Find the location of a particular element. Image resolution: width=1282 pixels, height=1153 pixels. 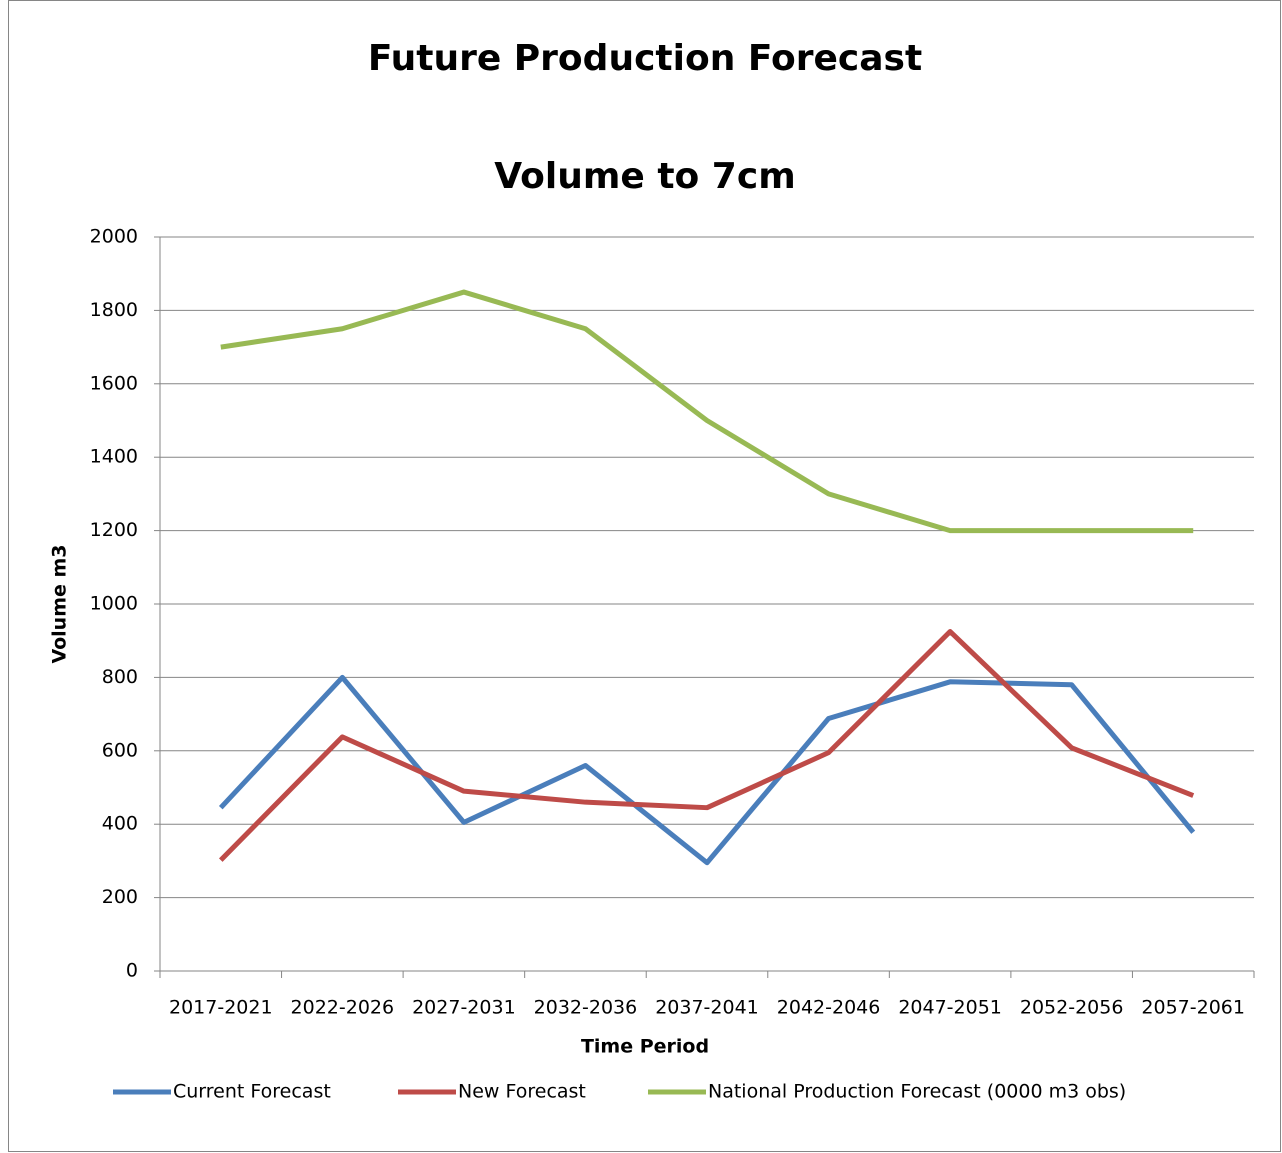

x-tick-label: 2017-2021 is located at coordinates (221, 1008).